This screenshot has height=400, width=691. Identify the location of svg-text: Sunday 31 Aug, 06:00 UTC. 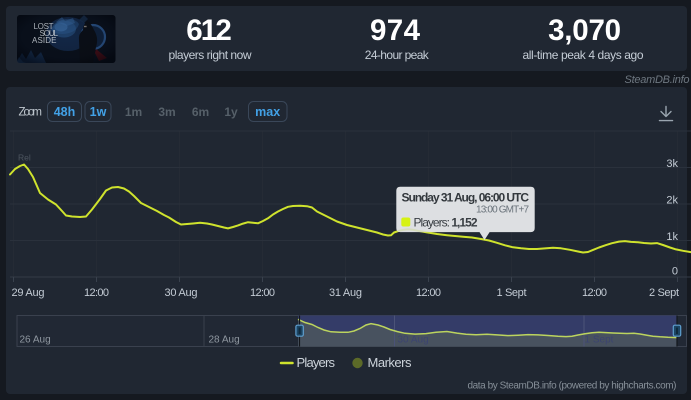
(466, 198).